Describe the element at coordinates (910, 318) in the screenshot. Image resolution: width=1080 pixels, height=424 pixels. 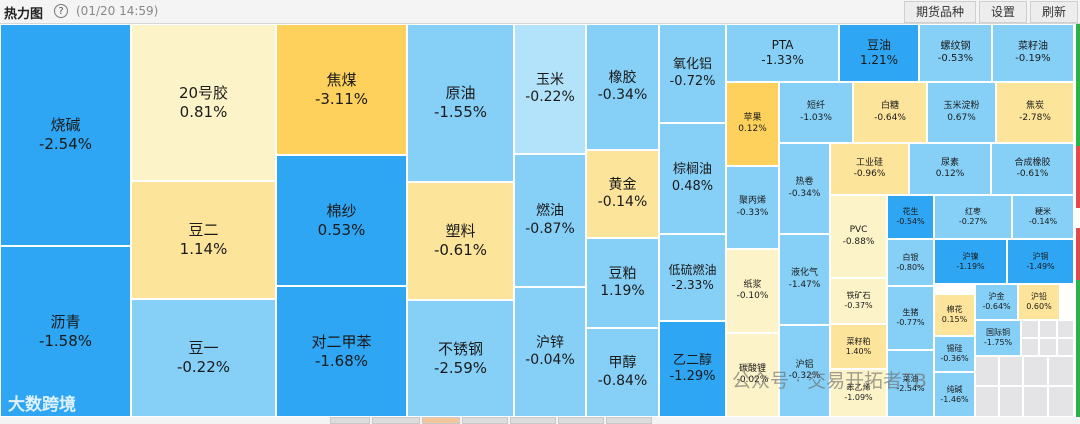
I see `tile-生猪: 生猪 -0.77%` at that location.